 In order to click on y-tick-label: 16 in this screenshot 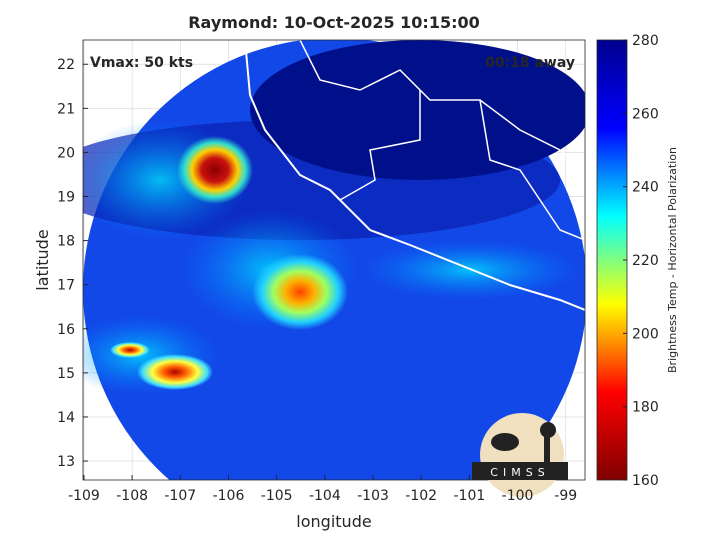, I will do `click(66, 330)`.